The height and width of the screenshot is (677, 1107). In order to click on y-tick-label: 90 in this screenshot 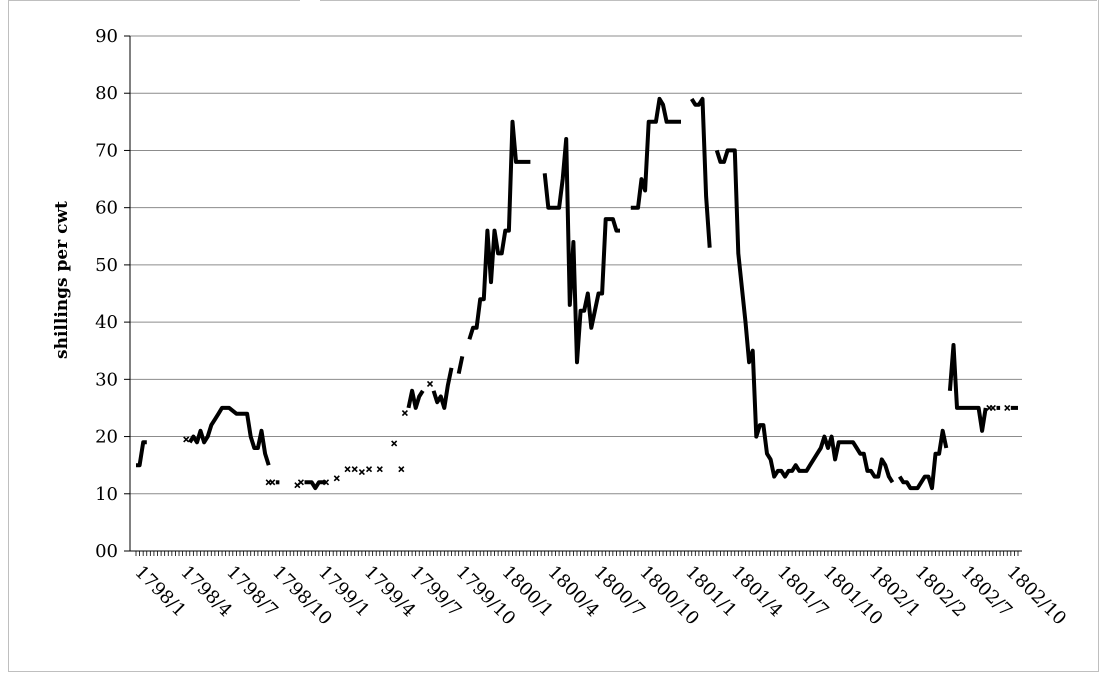, I will do `click(106, 36)`.